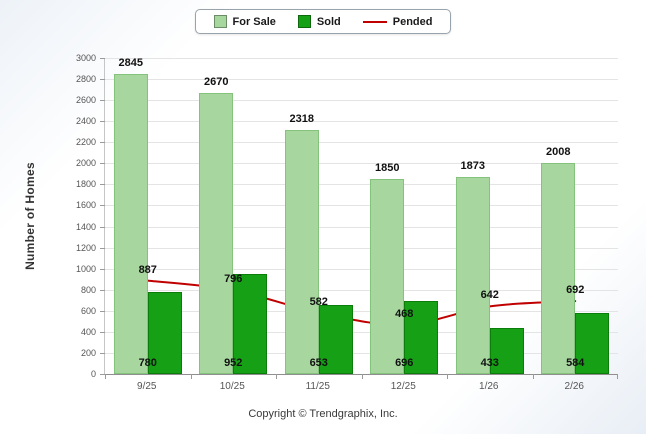  I want to click on for-sale-value-label: 1850, so click(387, 168).